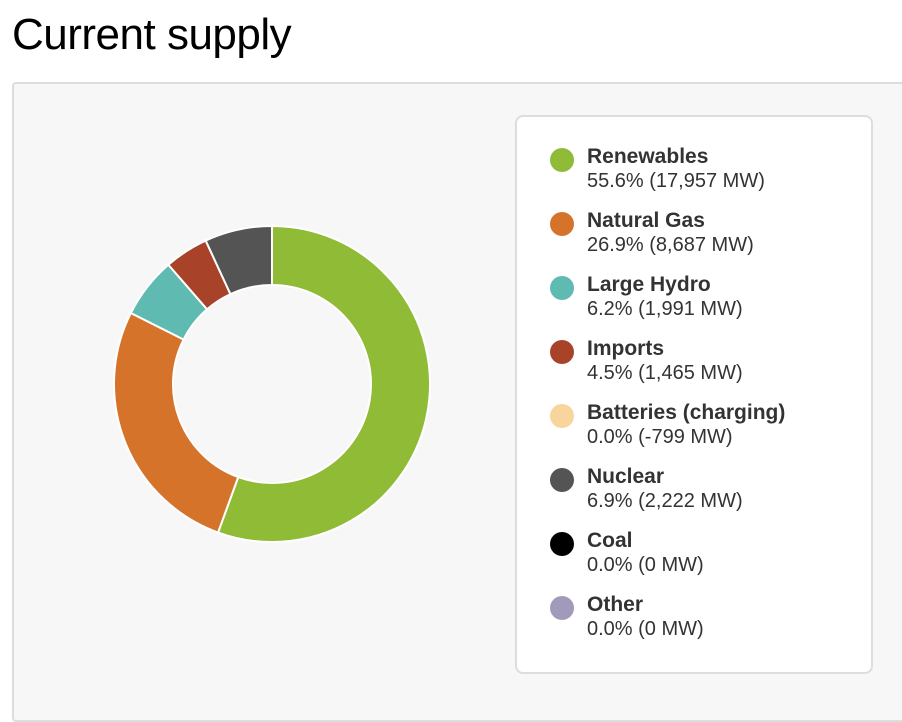 The image size is (902, 722). Describe the element at coordinates (238, 260) in the screenshot. I see `donut-slice-nuclear` at that location.